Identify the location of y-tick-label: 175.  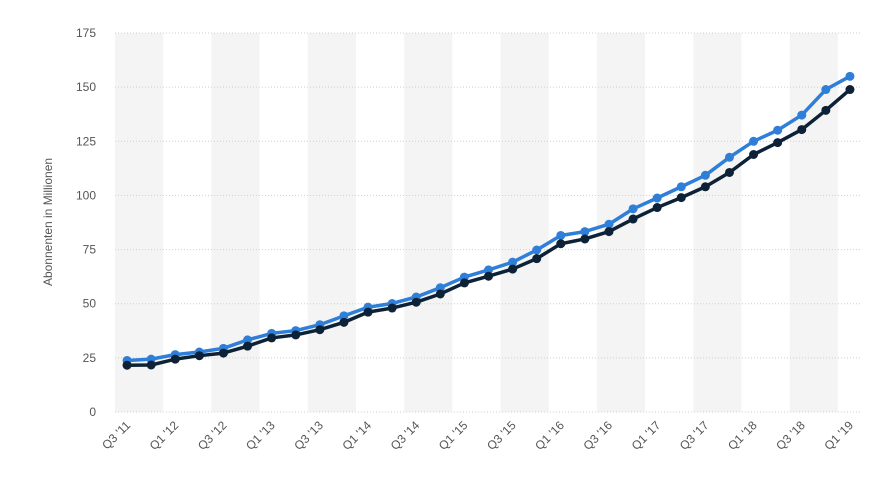
(86, 33).